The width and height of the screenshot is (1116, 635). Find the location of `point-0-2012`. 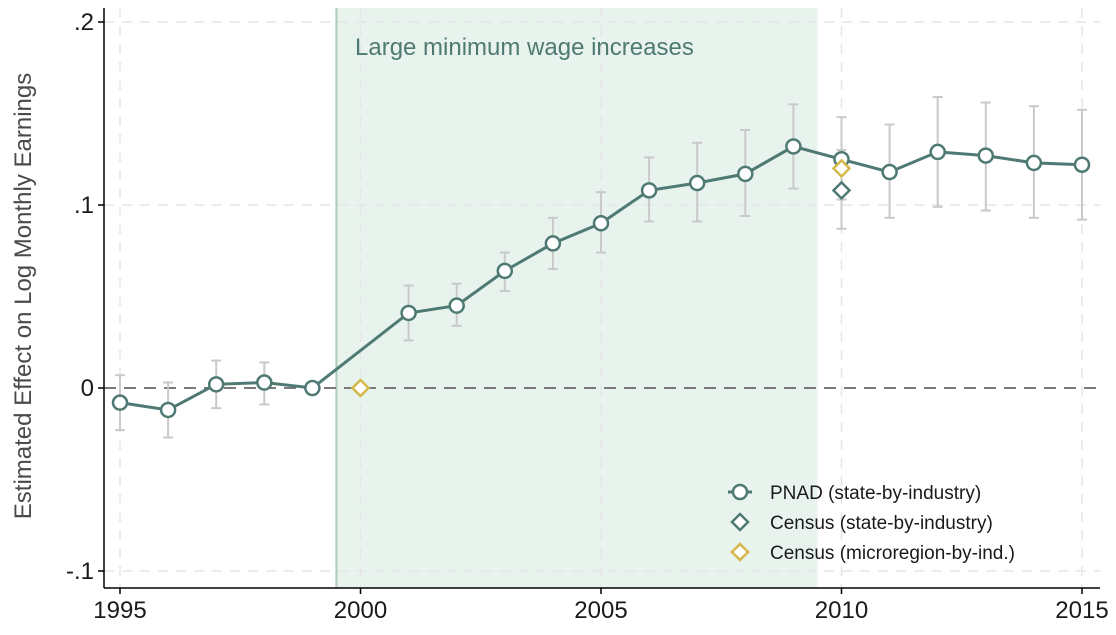

point-0-2012 is located at coordinates (937, 152).